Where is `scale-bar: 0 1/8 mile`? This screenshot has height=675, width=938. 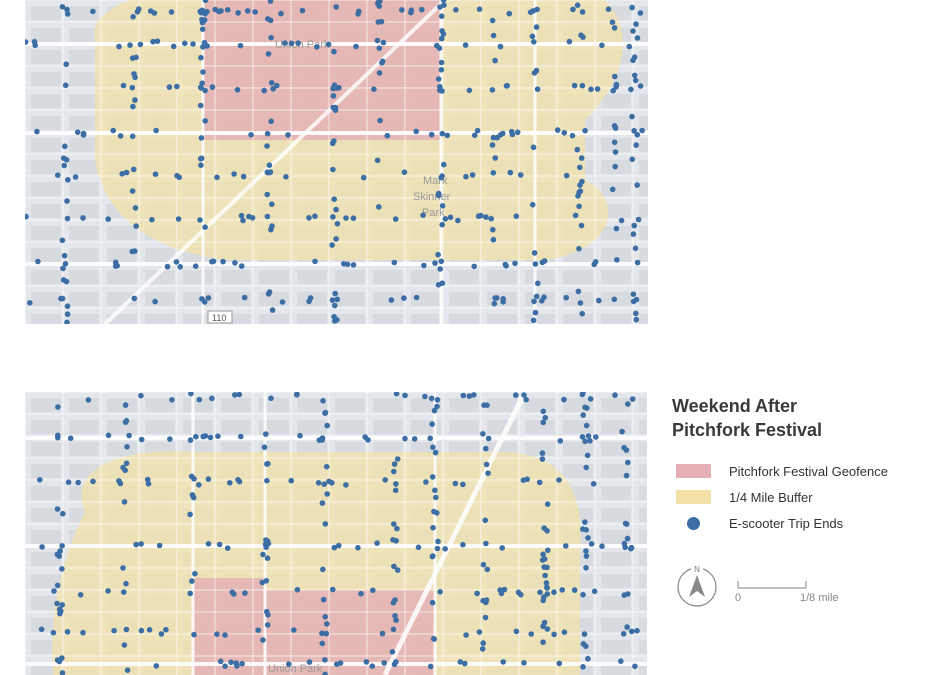
scale-bar: 0 1/8 mile is located at coordinates (795, 593).